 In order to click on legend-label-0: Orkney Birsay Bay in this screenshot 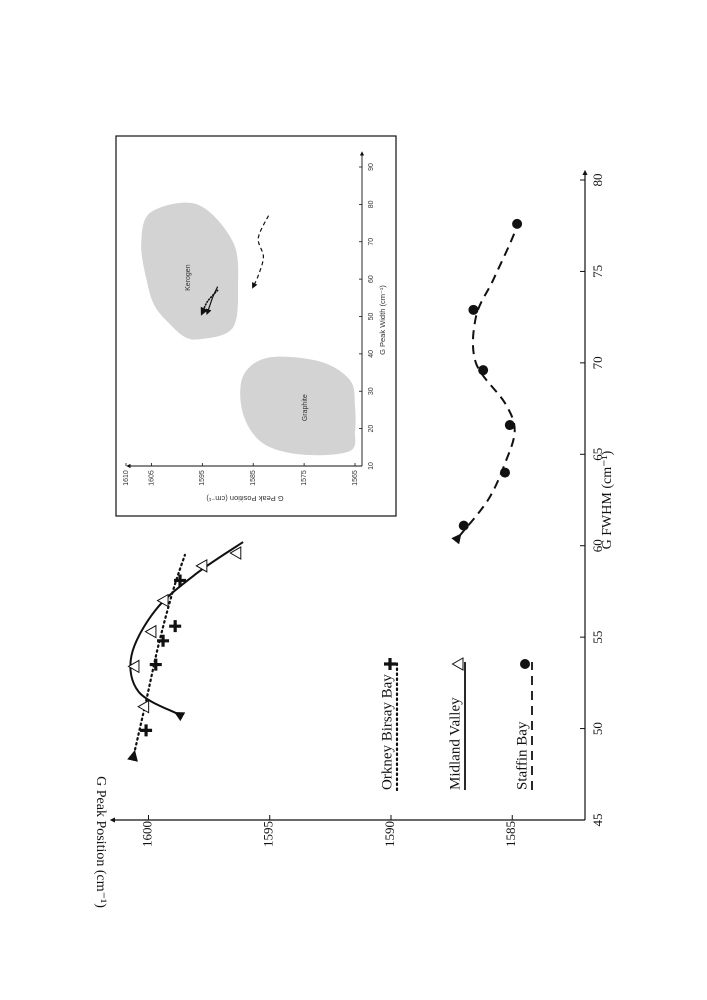, I will do `click(387, 732)`.